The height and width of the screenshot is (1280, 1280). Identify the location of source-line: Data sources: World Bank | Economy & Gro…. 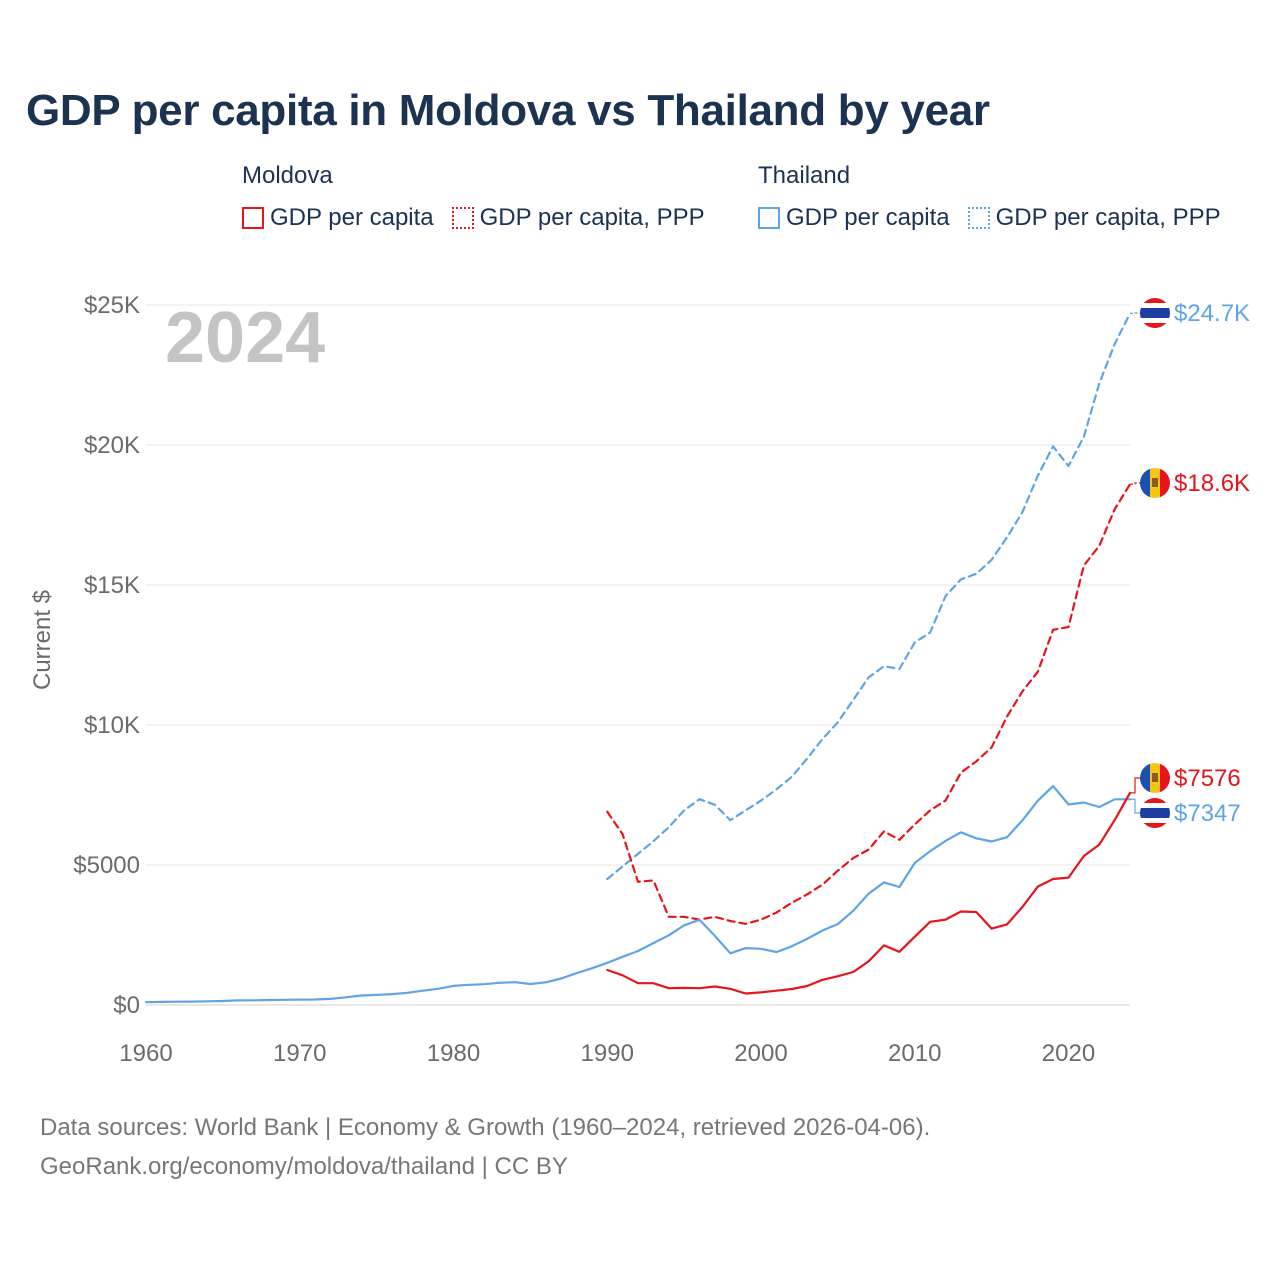
(485, 1127).